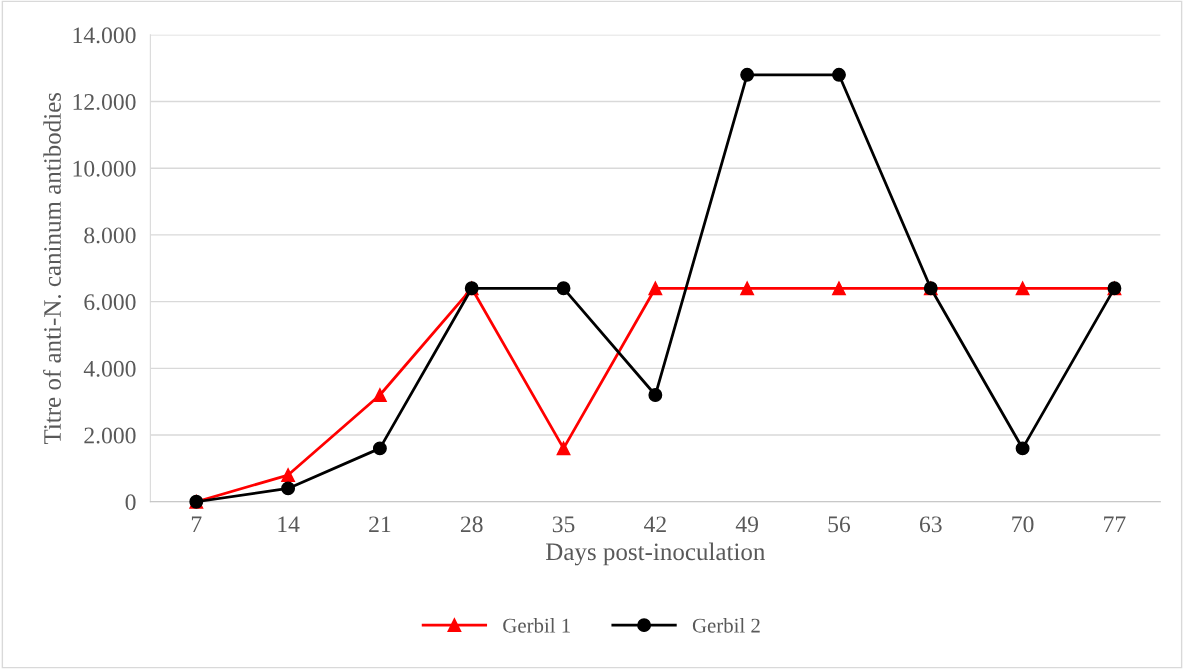 This screenshot has width=1184, height=669. What do you see at coordinates (110, 435) in the screenshot?
I see `y-tick-label: 2.000` at bounding box center [110, 435].